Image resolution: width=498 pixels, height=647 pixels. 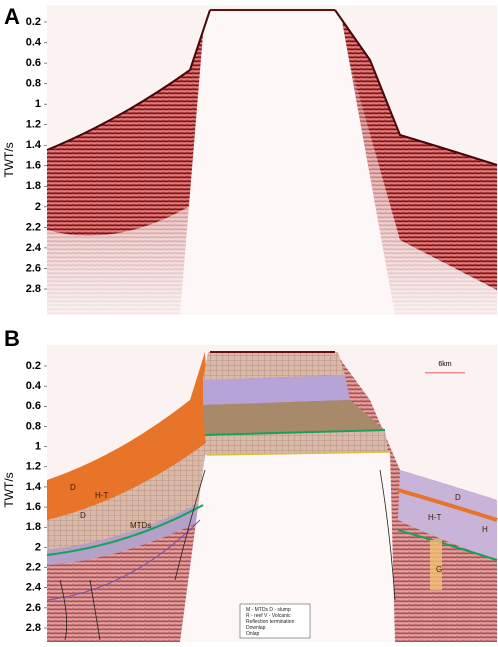 What do you see at coordinates (253, 634) in the screenshot?
I see `legend-text: Onlap` at bounding box center [253, 634].